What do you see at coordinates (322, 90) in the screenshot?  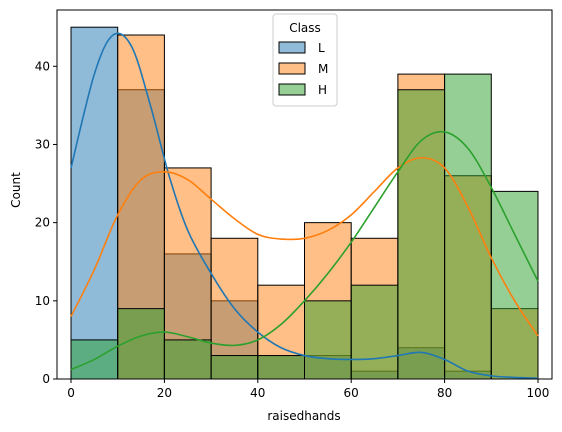 I see `legend-label-H: H` at bounding box center [322, 90].